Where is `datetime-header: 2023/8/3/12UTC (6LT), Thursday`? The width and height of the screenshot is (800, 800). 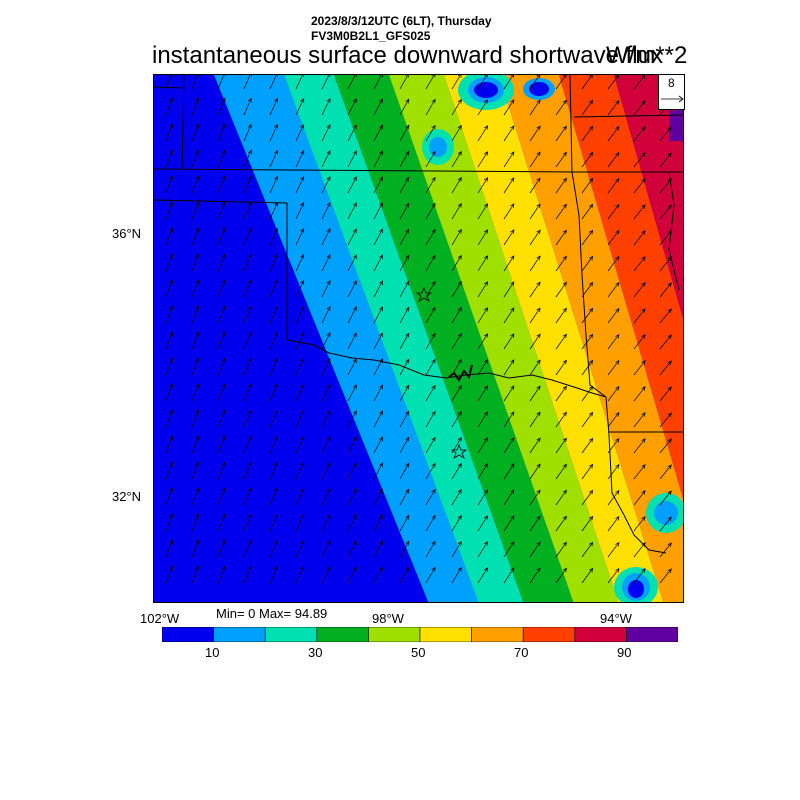
datetime-header: 2023/8/3/12UTC (6LT), Thursday is located at coordinates (401, 21).